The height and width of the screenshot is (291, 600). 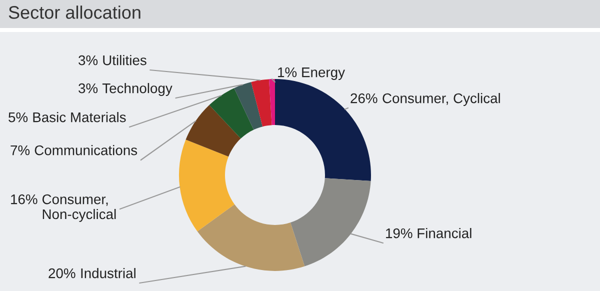 I want to click on data-label: 7%, so click(x=20, y=150).